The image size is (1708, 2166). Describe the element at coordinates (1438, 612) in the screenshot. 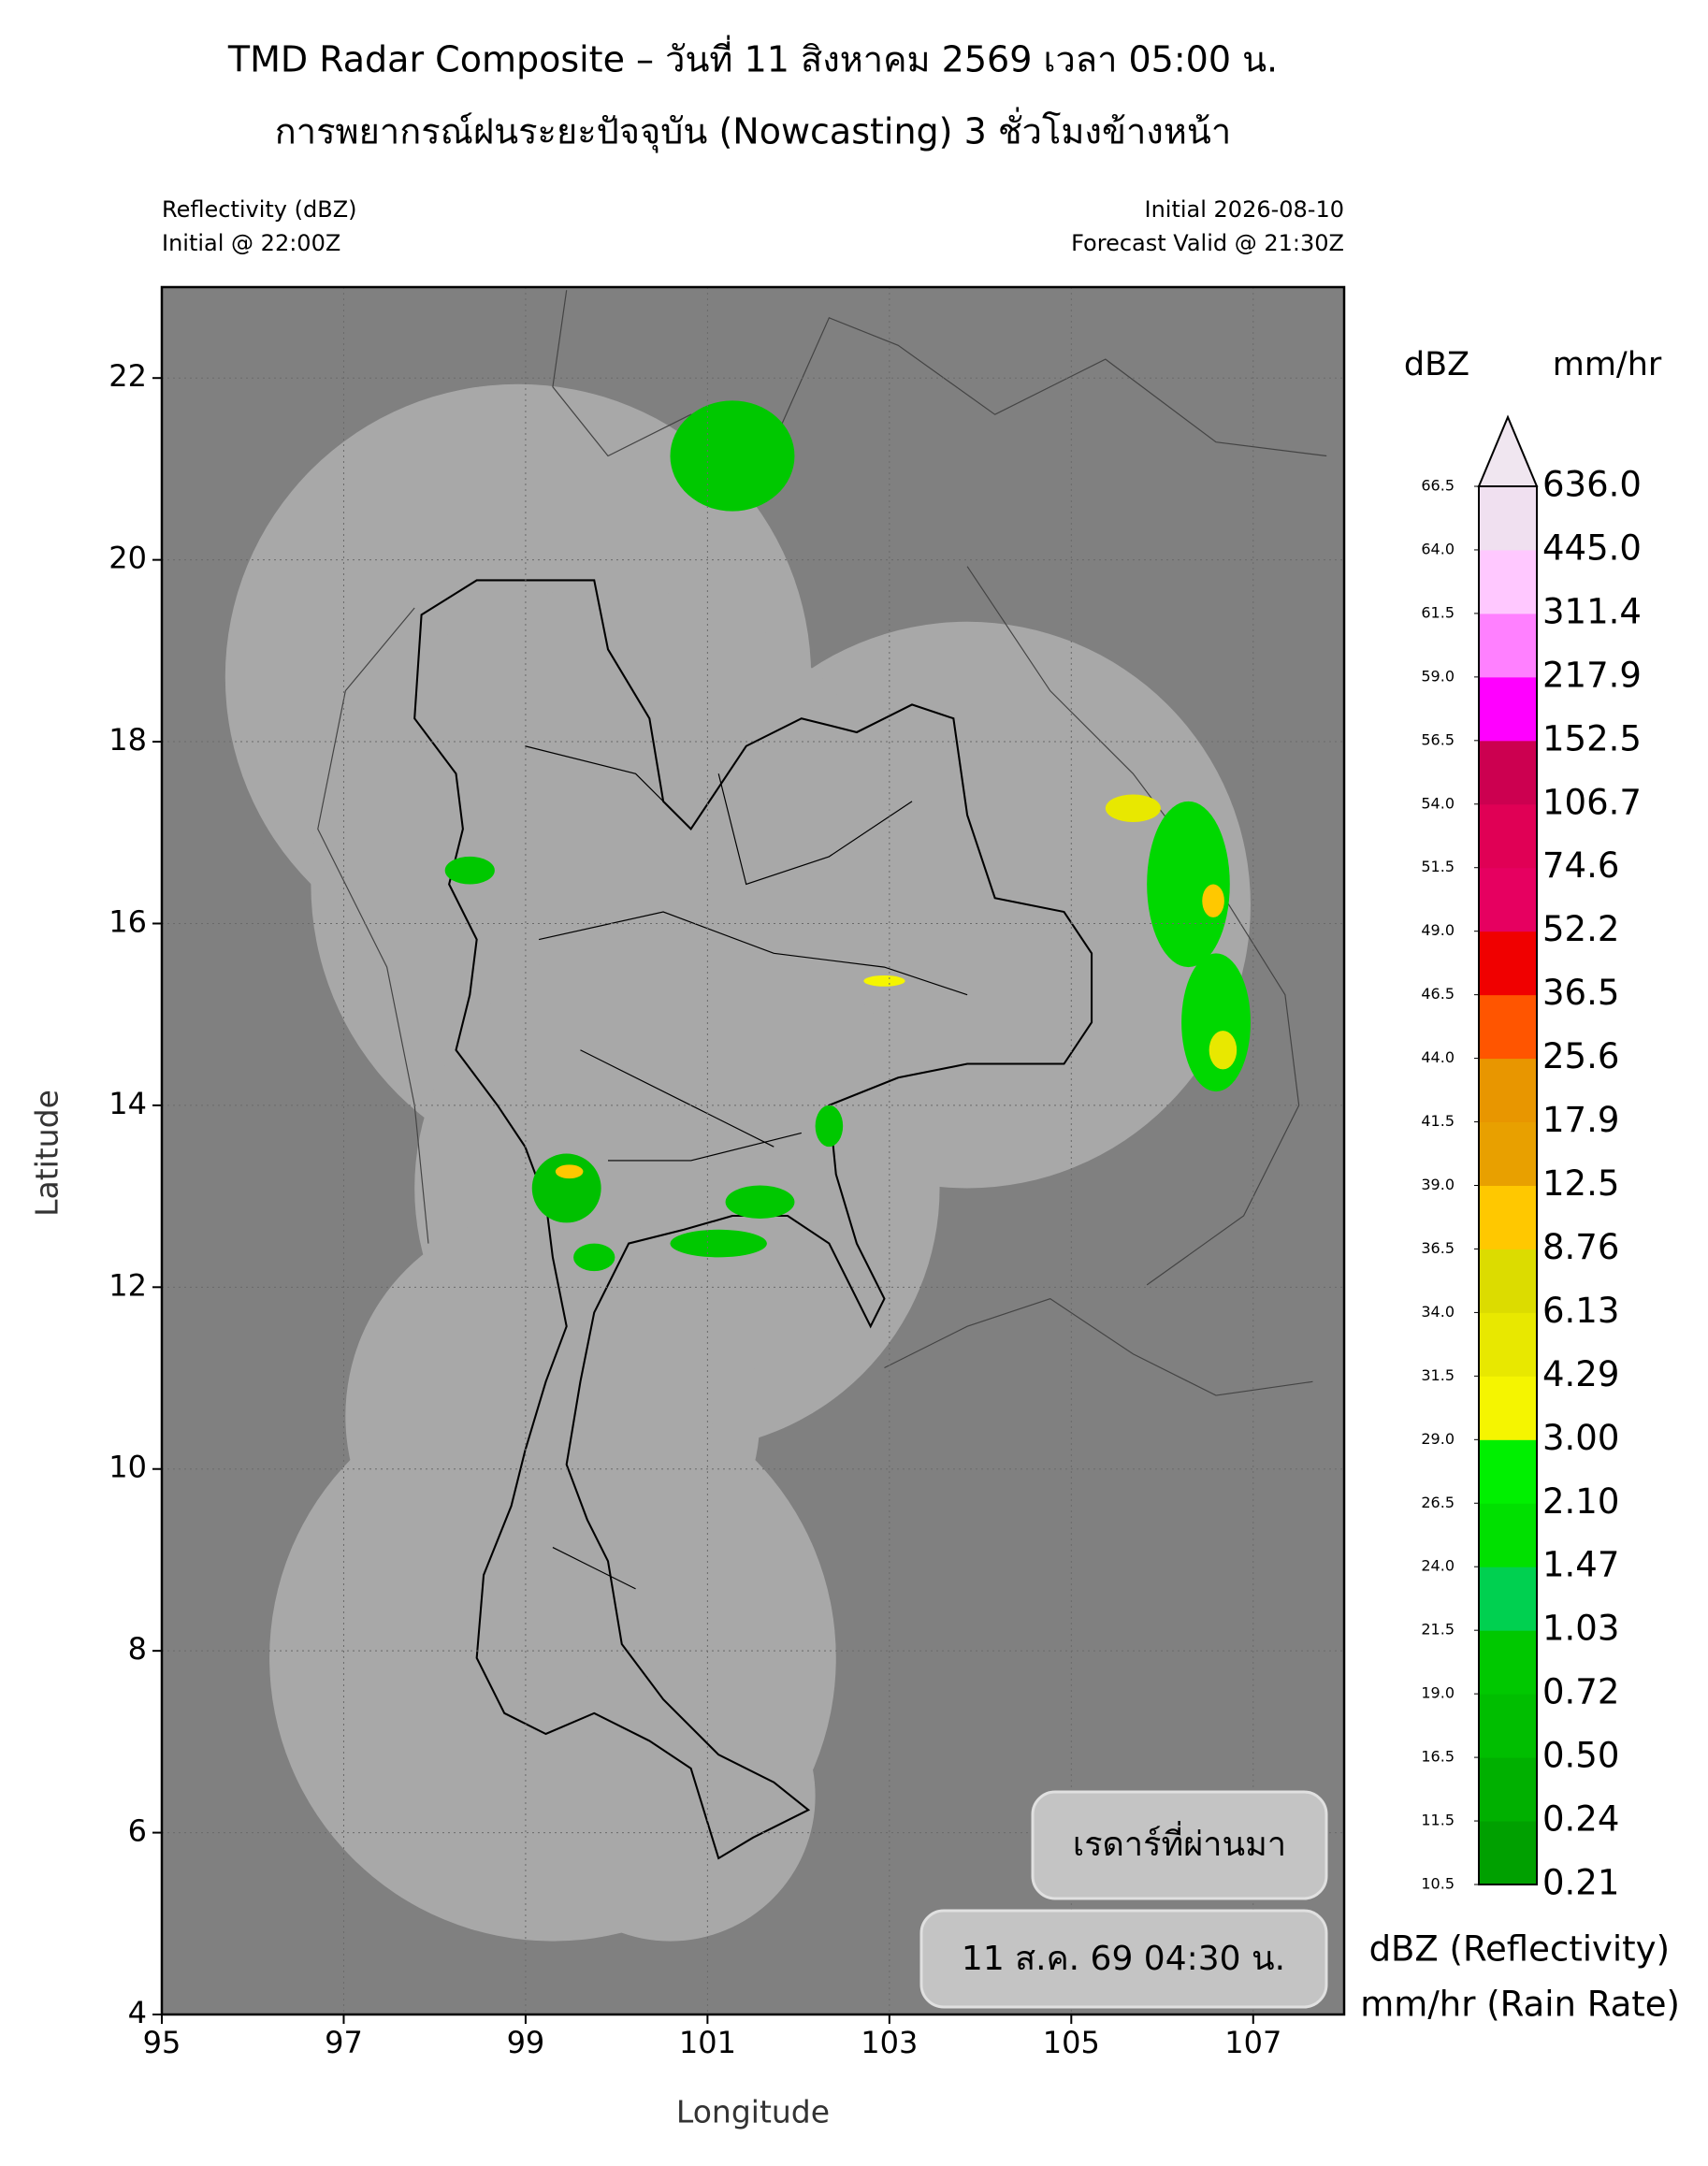

I see `colorbar-dbz-label: 61.5` at that location.